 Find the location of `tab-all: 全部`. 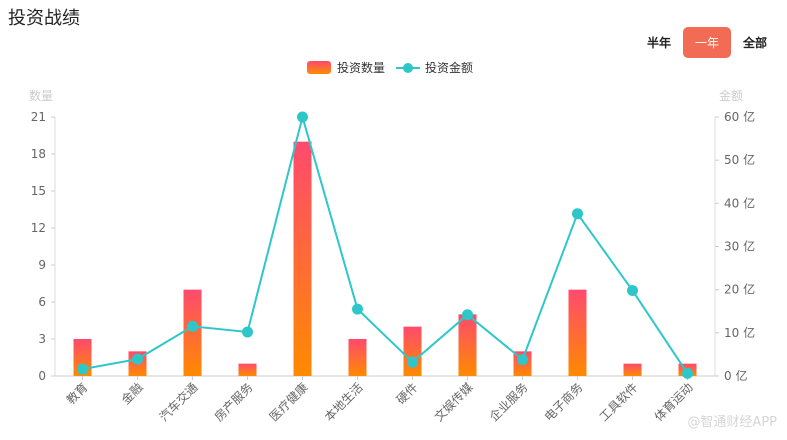

tab-all: 全部 is located at coordinates (754, 43).